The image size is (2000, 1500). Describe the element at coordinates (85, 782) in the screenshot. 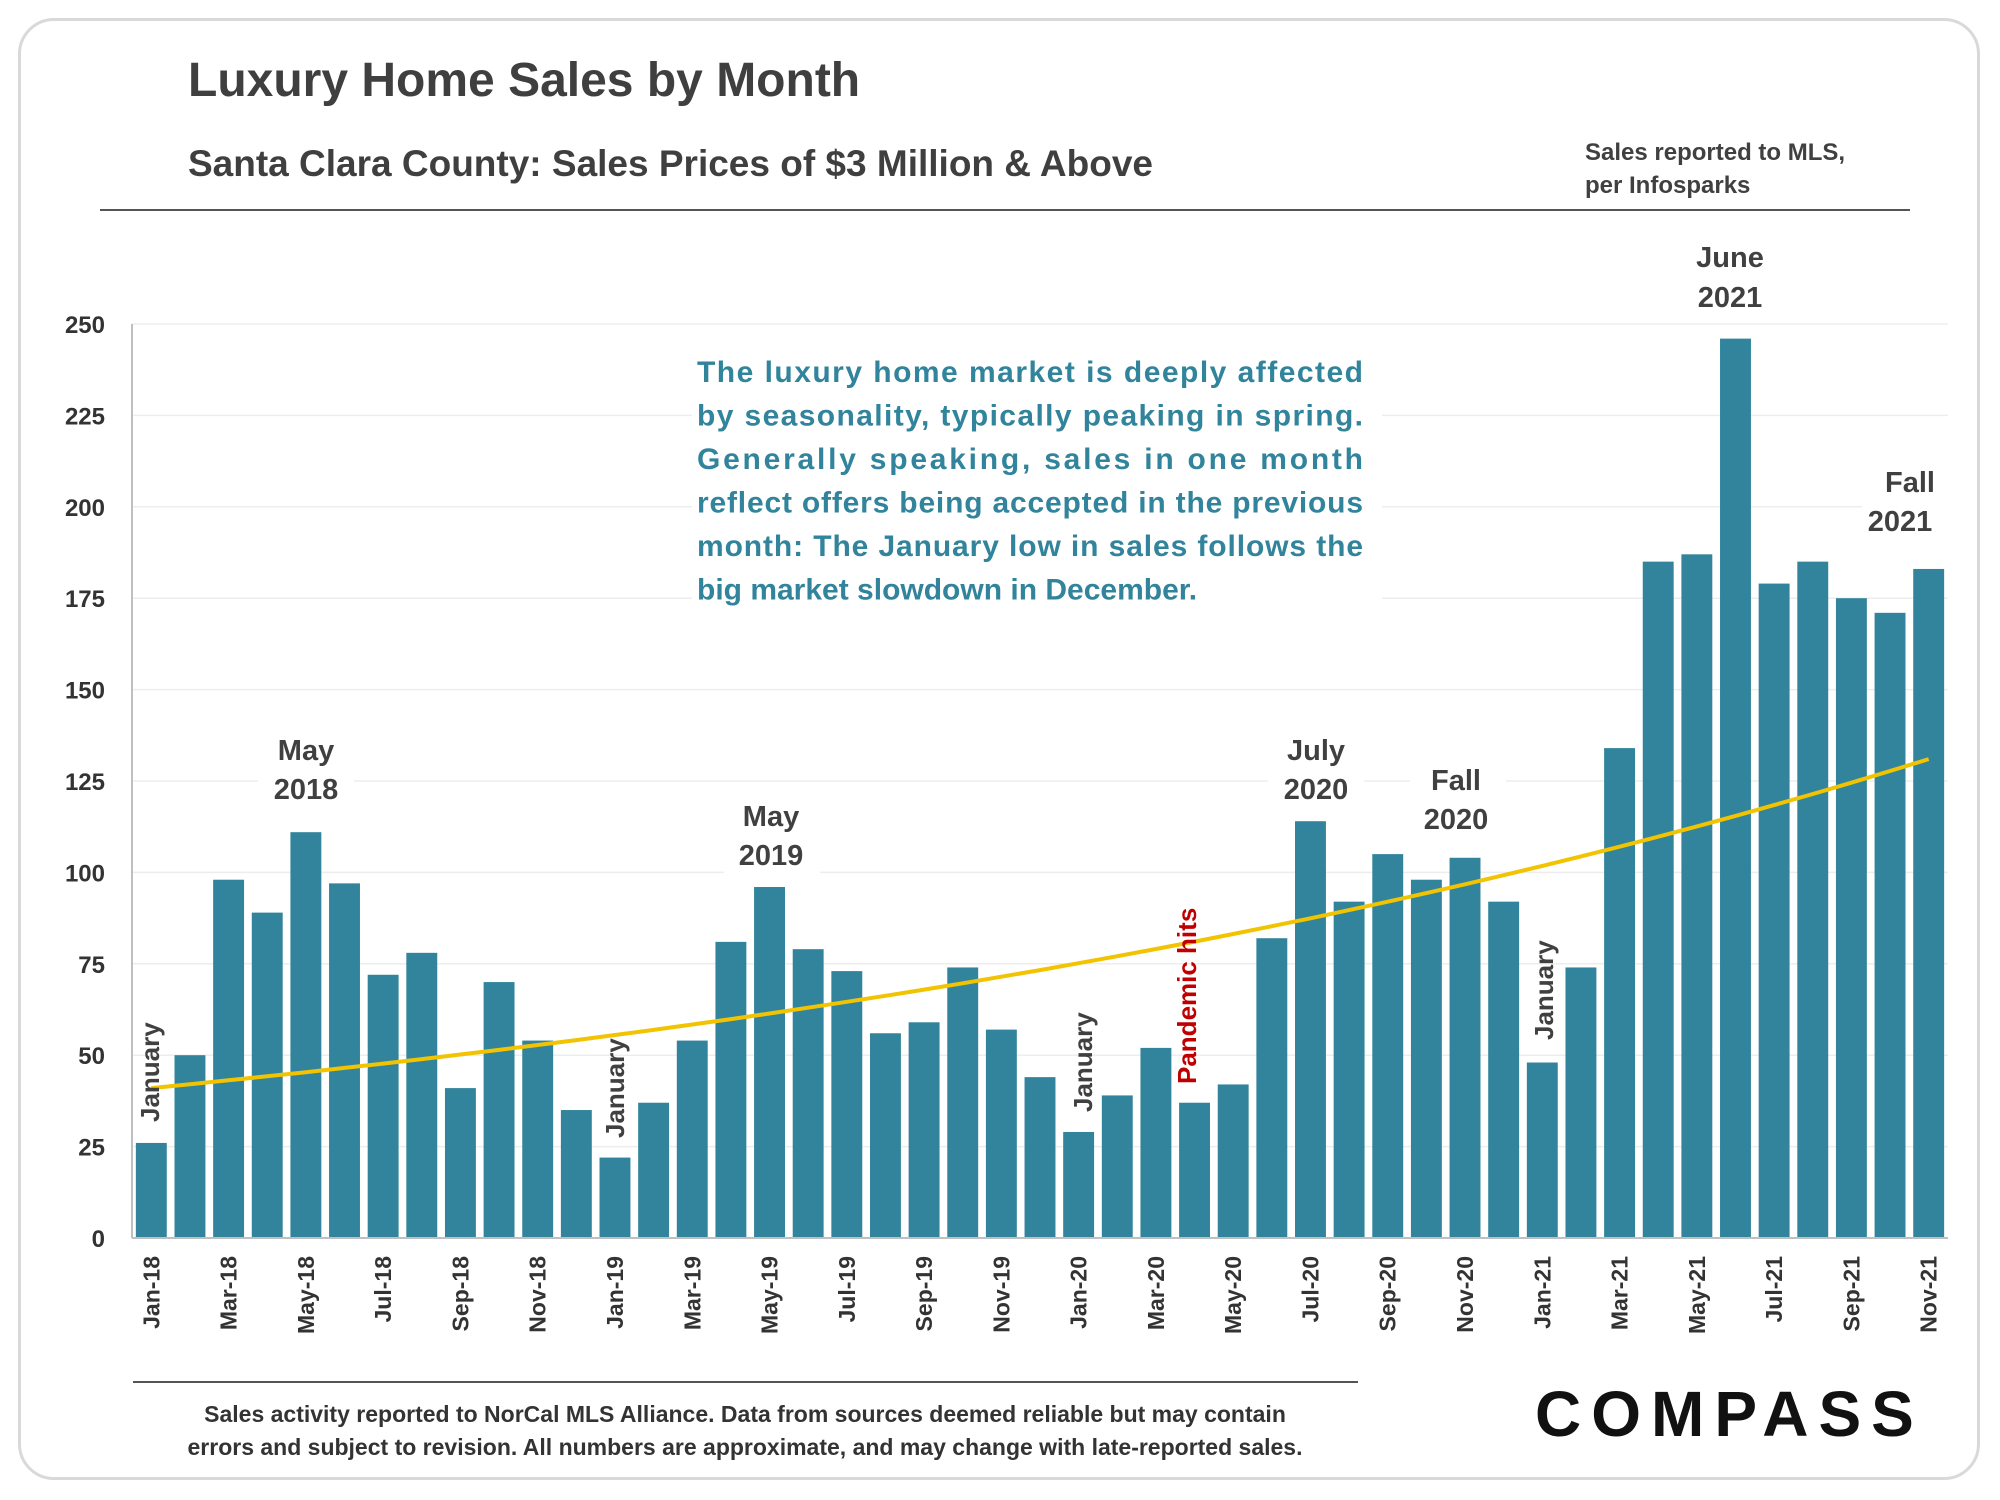

I see `y-axis-ticks: 0 25 50 75 100 125 150 175 200 225 250` at that location.